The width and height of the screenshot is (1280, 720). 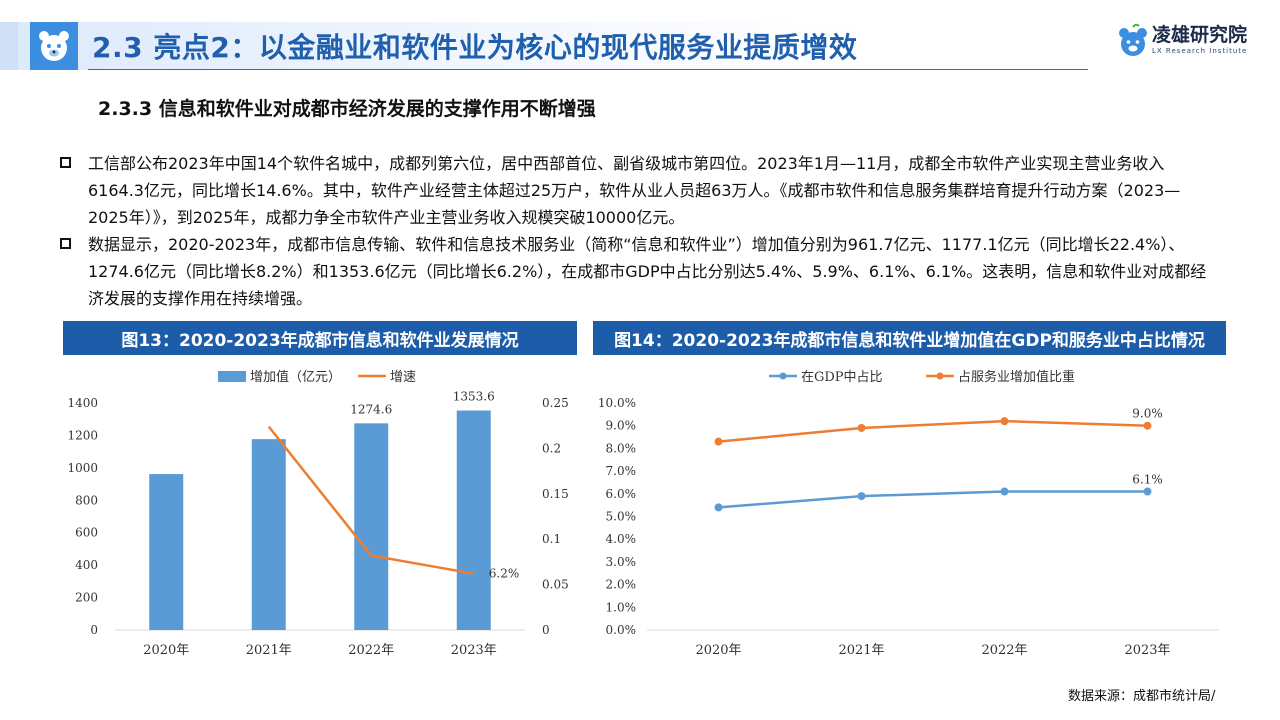 What do you see at coordinates (842, 377) in the screenshot?
I see `legend-label-gdp: 在GDP中占比` at bounding box center [842, 377].